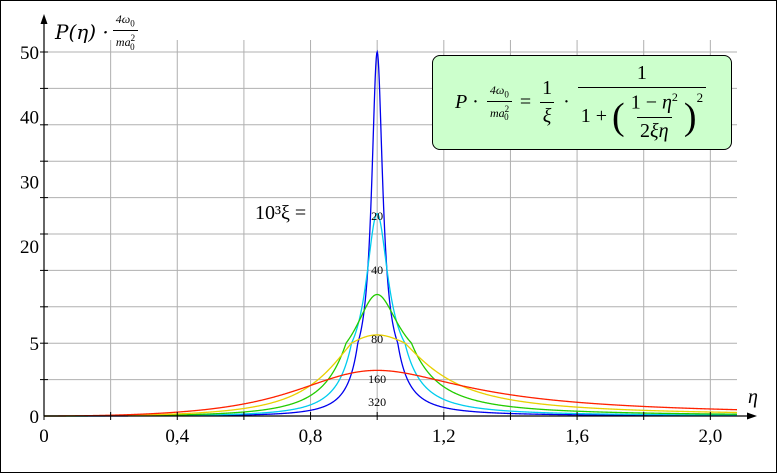 Image resolution: width=777 pixels, height=473 pixels. Describe the element at coordinates (29, 118) in the screenshot. I see `y-tick-label: 40` at that location.